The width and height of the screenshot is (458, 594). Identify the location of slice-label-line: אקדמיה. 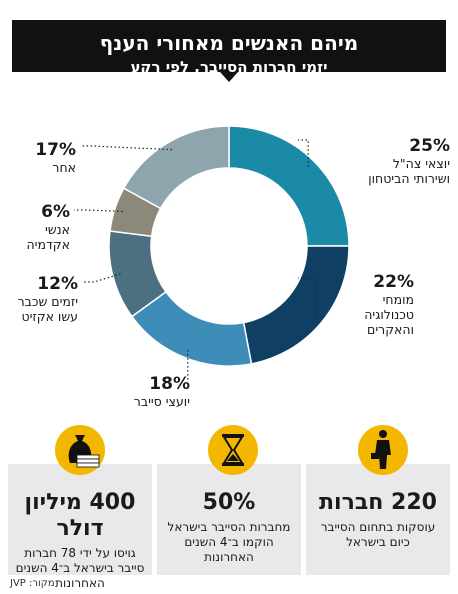
(48, 244).